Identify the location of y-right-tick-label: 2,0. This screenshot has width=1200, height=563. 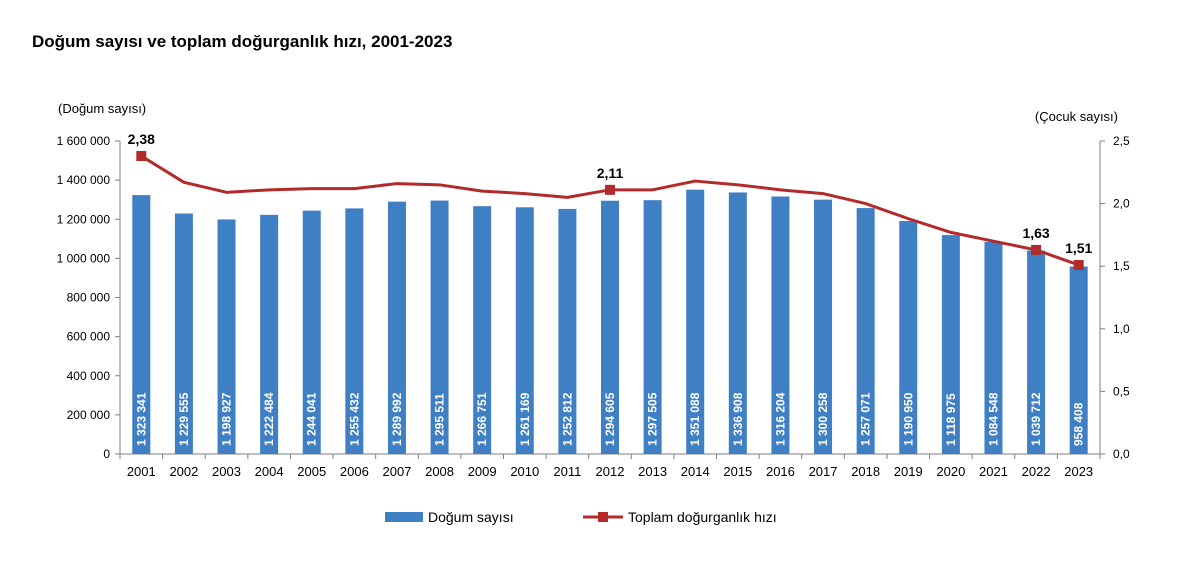
(1121, 204).